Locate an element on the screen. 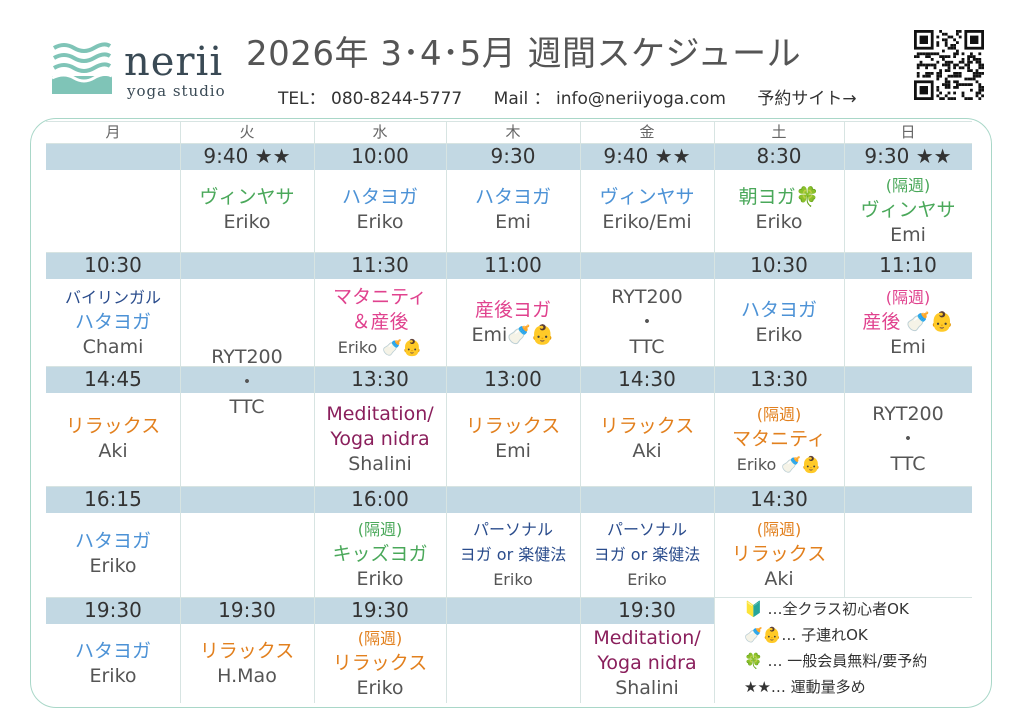  class-cell: マタニティ ＆産後 Eriko 🍼👶 is located at coordinates (380, 322).